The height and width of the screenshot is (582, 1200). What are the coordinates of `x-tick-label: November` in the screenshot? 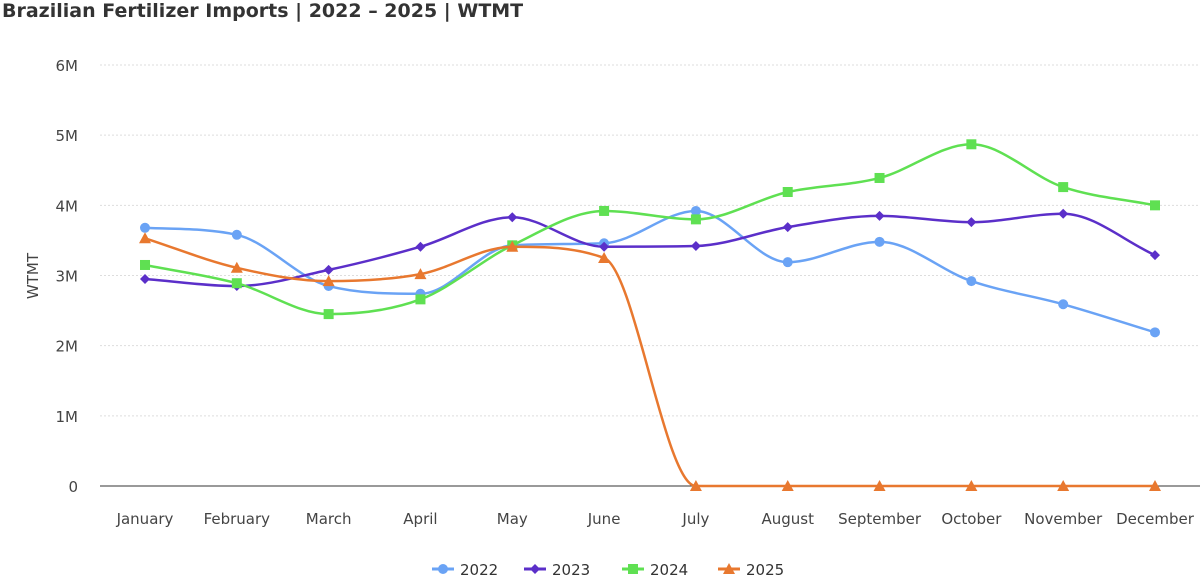 It's located at (1063, 519).